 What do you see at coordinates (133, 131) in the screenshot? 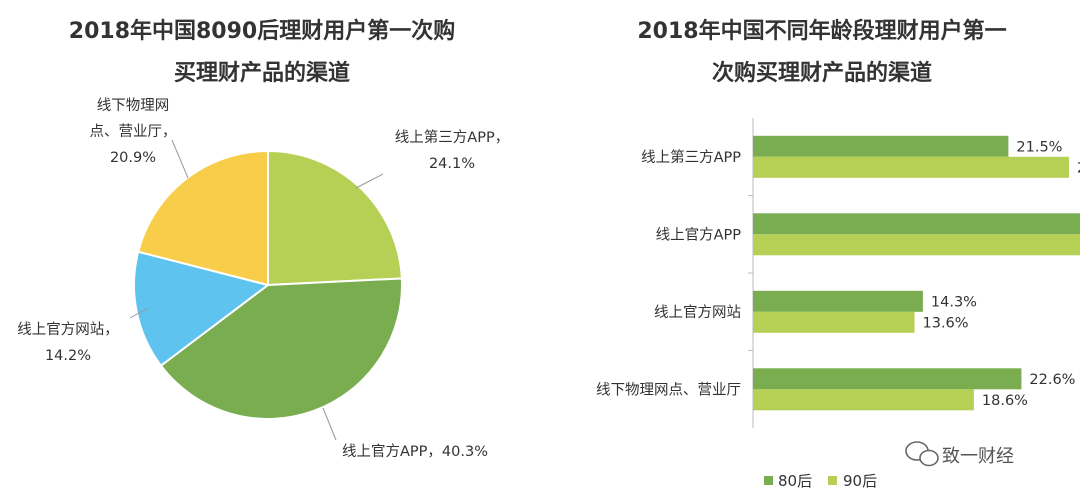
I see `pie-slice-label: 点、营业厅，` at bounding box center [133, 131].